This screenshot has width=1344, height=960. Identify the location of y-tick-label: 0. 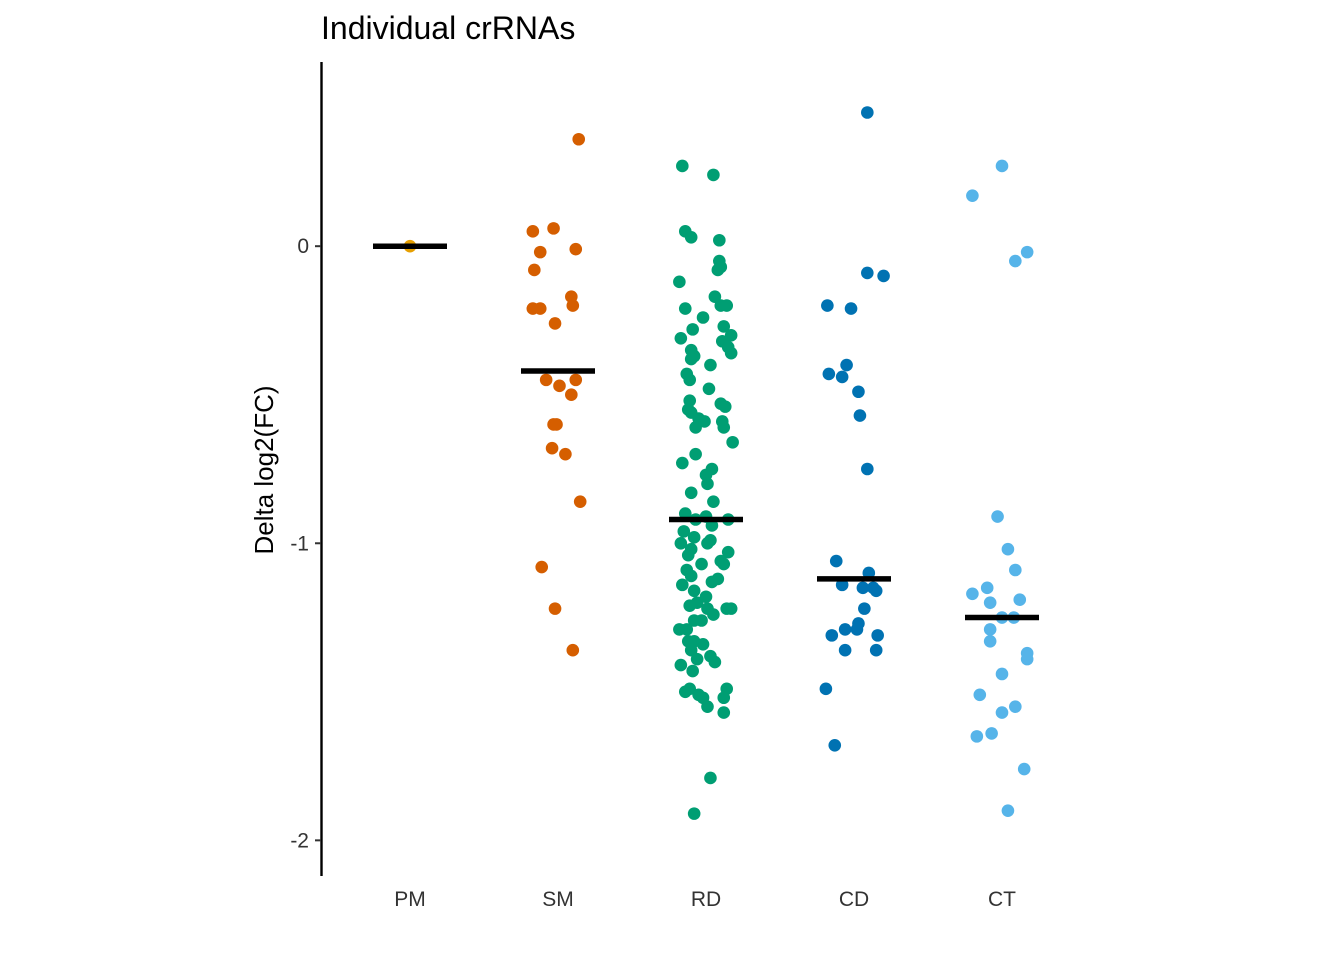
(303, 246).